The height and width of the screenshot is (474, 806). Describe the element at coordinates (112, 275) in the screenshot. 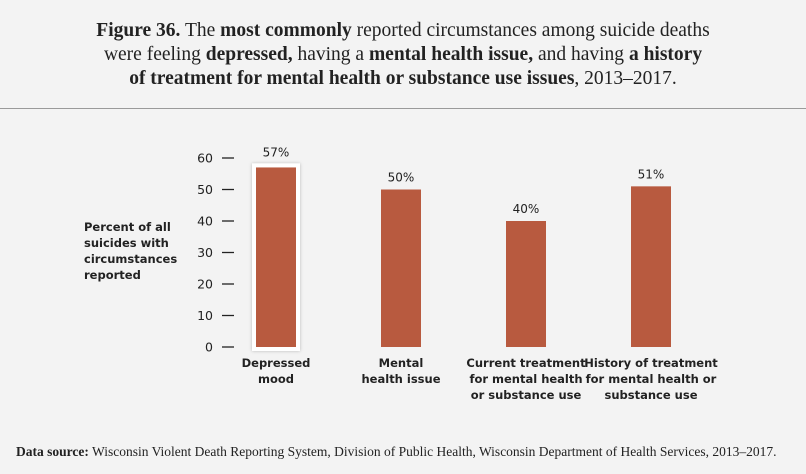

I see `y-axis-label-line: reported` at that location.